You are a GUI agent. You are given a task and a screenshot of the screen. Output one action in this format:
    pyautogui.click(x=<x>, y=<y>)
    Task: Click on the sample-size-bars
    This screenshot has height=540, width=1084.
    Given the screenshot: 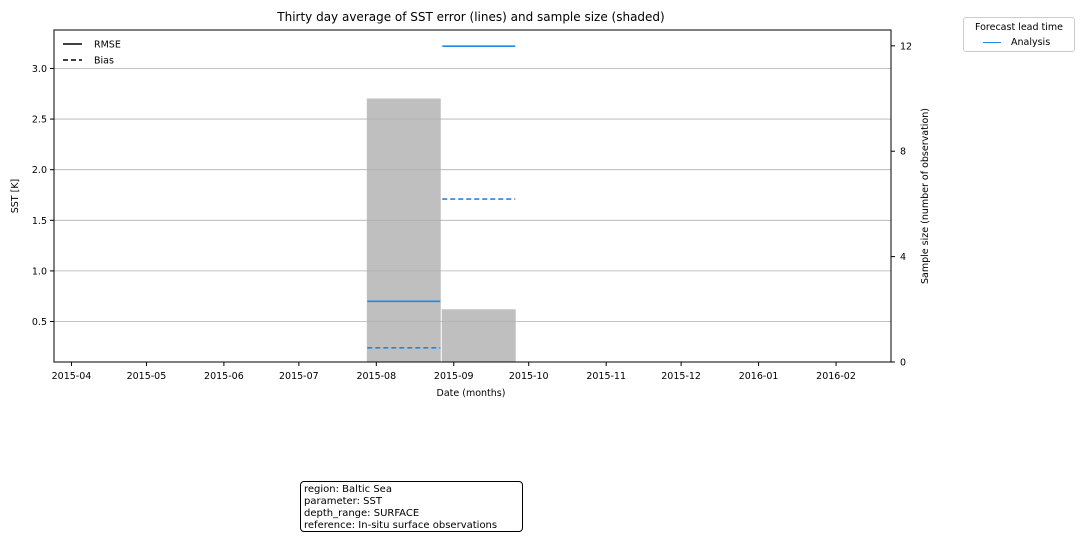 What is the action you would take?
    pyautogui.click(x=441, y=230)
    